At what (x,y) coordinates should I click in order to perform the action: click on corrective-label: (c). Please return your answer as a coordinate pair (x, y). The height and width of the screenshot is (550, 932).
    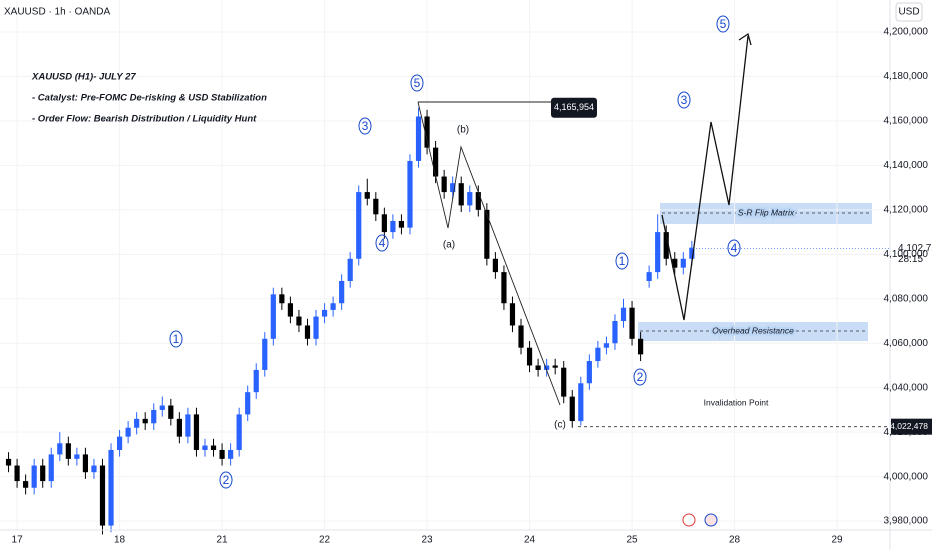
    Looking at the image, I should click on (560, 425).